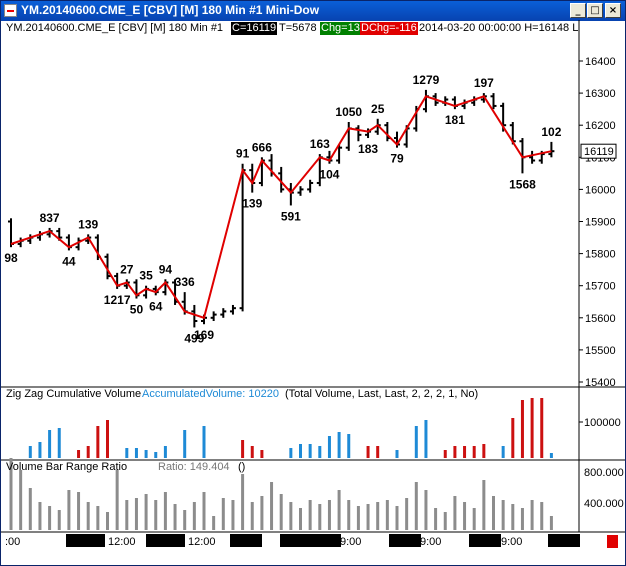 Image resolution: width=626 pixels, height=566 pixels. What do you see at coordinates (194, 467) in the screenshot?
I see `indicator2-value: Ratio: 149.404` at bounding box center [194, 467].